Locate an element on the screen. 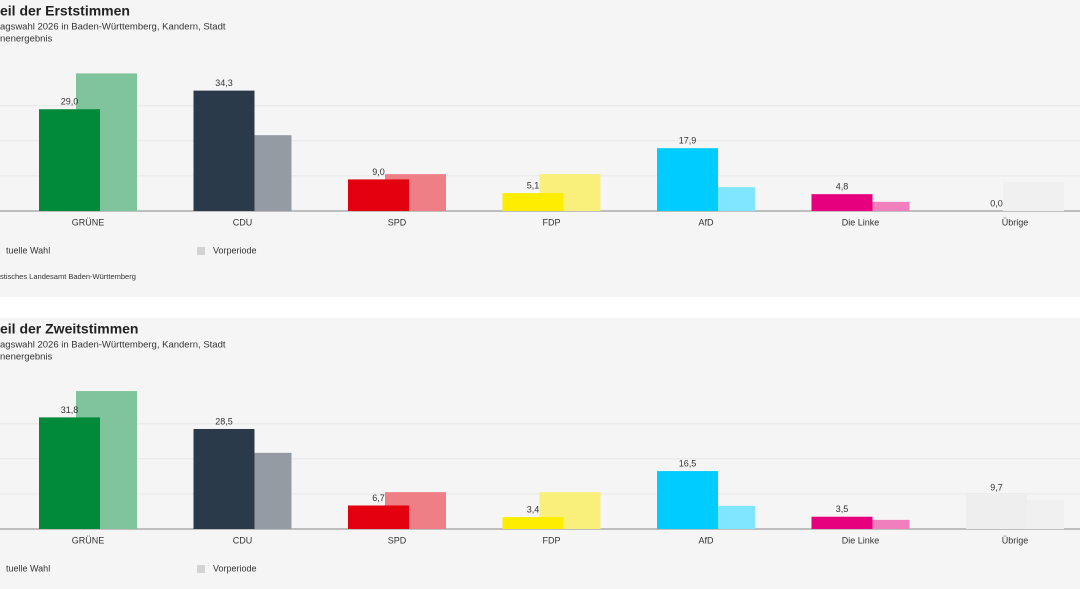  value-label: 29,0 is located at coordinates (70, 102).